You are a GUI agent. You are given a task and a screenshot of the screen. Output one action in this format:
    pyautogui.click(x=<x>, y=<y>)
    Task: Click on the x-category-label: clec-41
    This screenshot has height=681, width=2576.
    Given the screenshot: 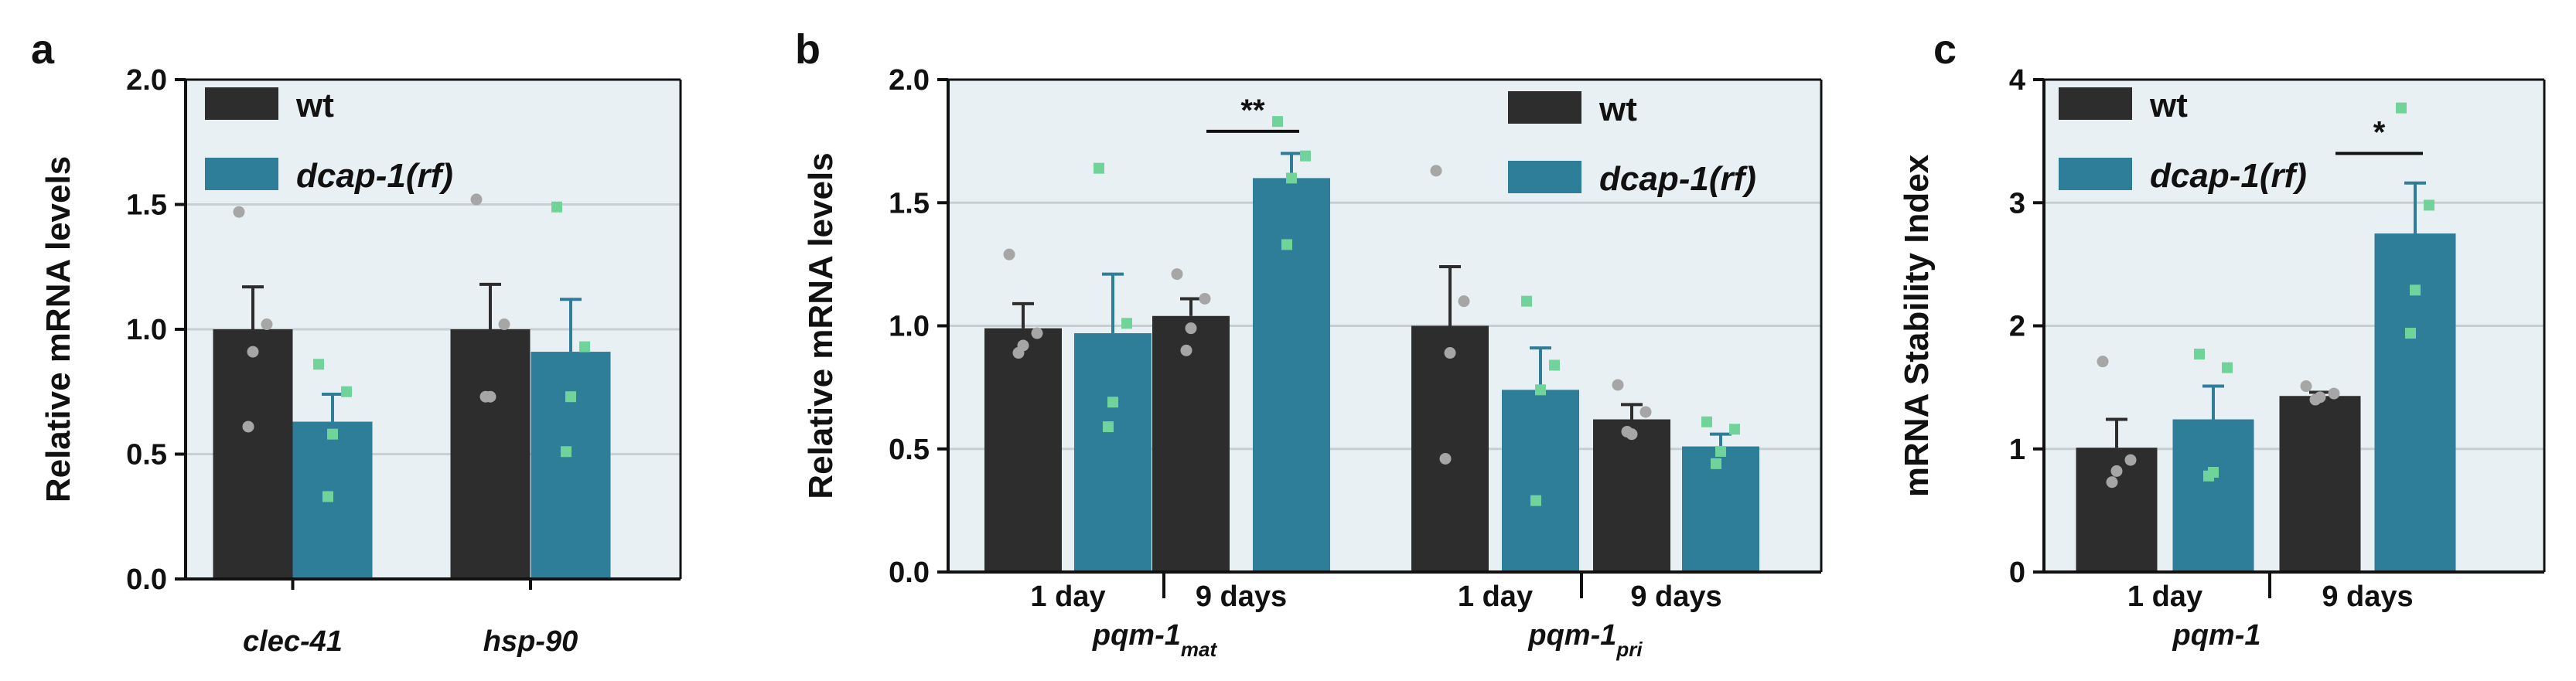 What is the action you would take?
    pyautogui.click(x=293, y=641)
    